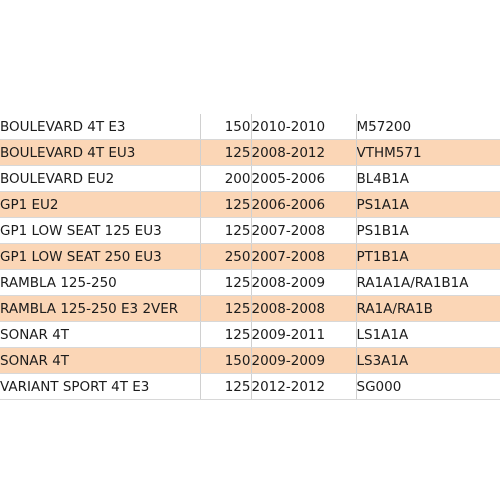  What do you see at coordinates (427, 308) in the screenshot?
I see `code-cell: RA1A/RA1B` at bounding box center [427, 308].